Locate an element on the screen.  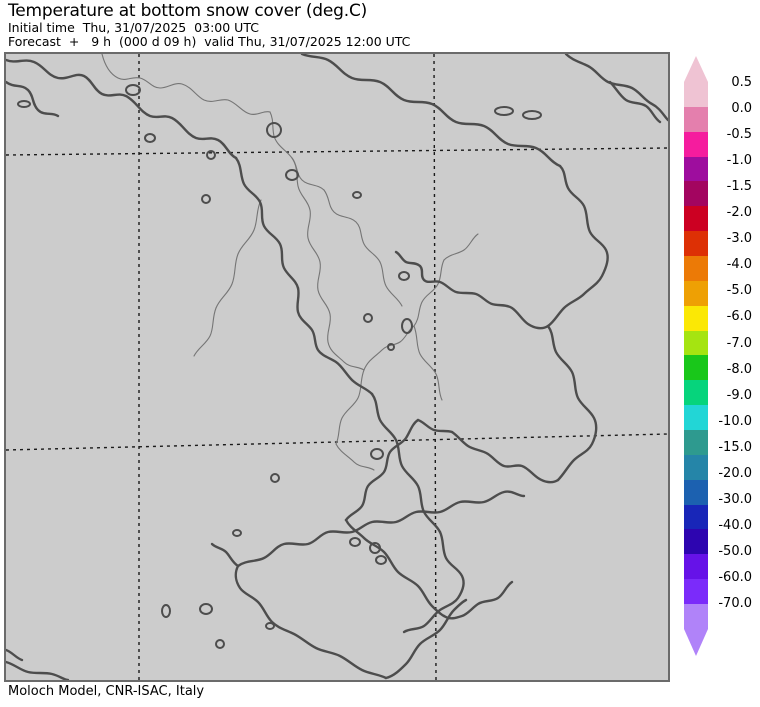
colorbar-arrow-top is located at coordinates (696, 69).